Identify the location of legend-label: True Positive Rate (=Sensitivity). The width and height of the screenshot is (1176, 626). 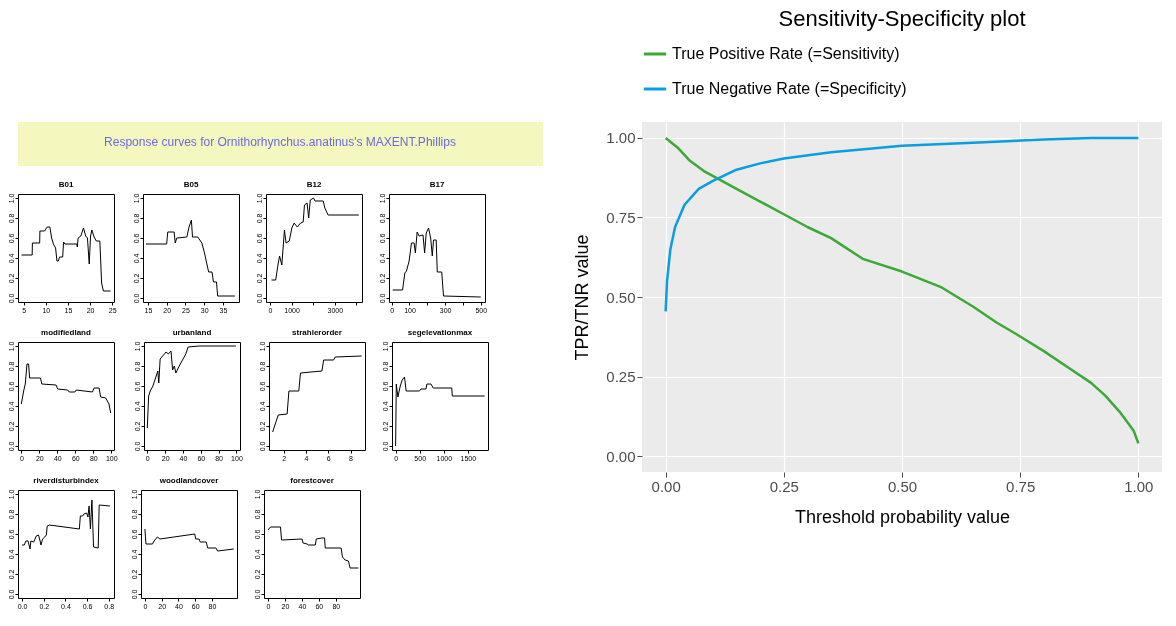
(786, 53).